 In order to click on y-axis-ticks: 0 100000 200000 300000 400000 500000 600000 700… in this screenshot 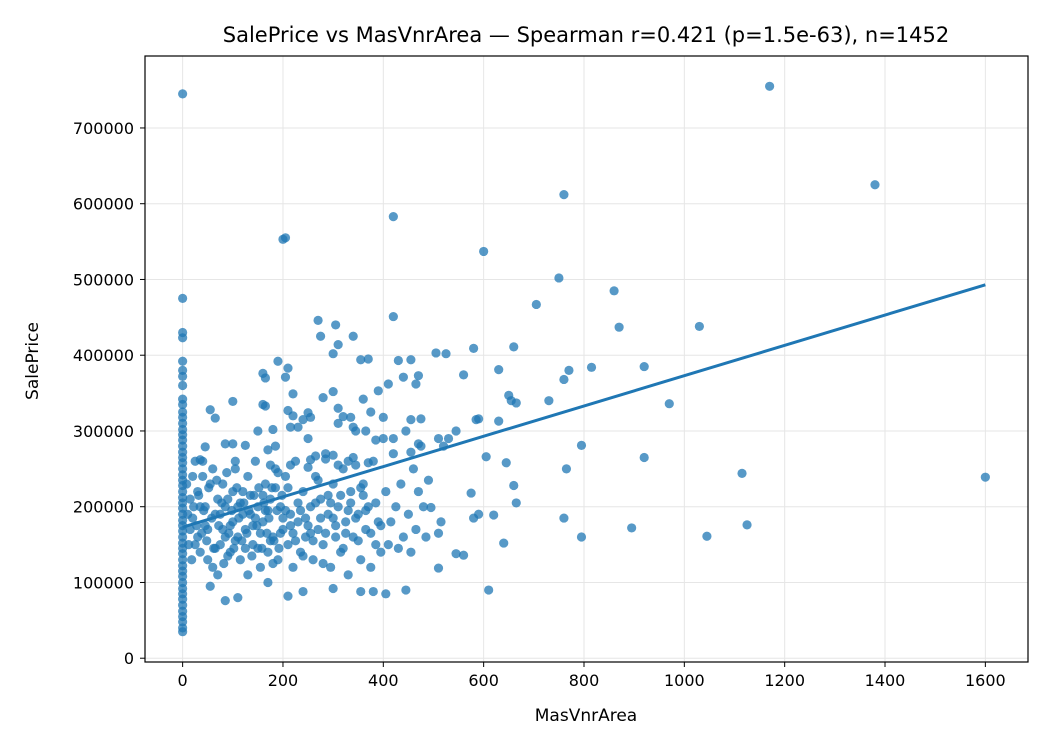, I will do `click(109, 393)`.